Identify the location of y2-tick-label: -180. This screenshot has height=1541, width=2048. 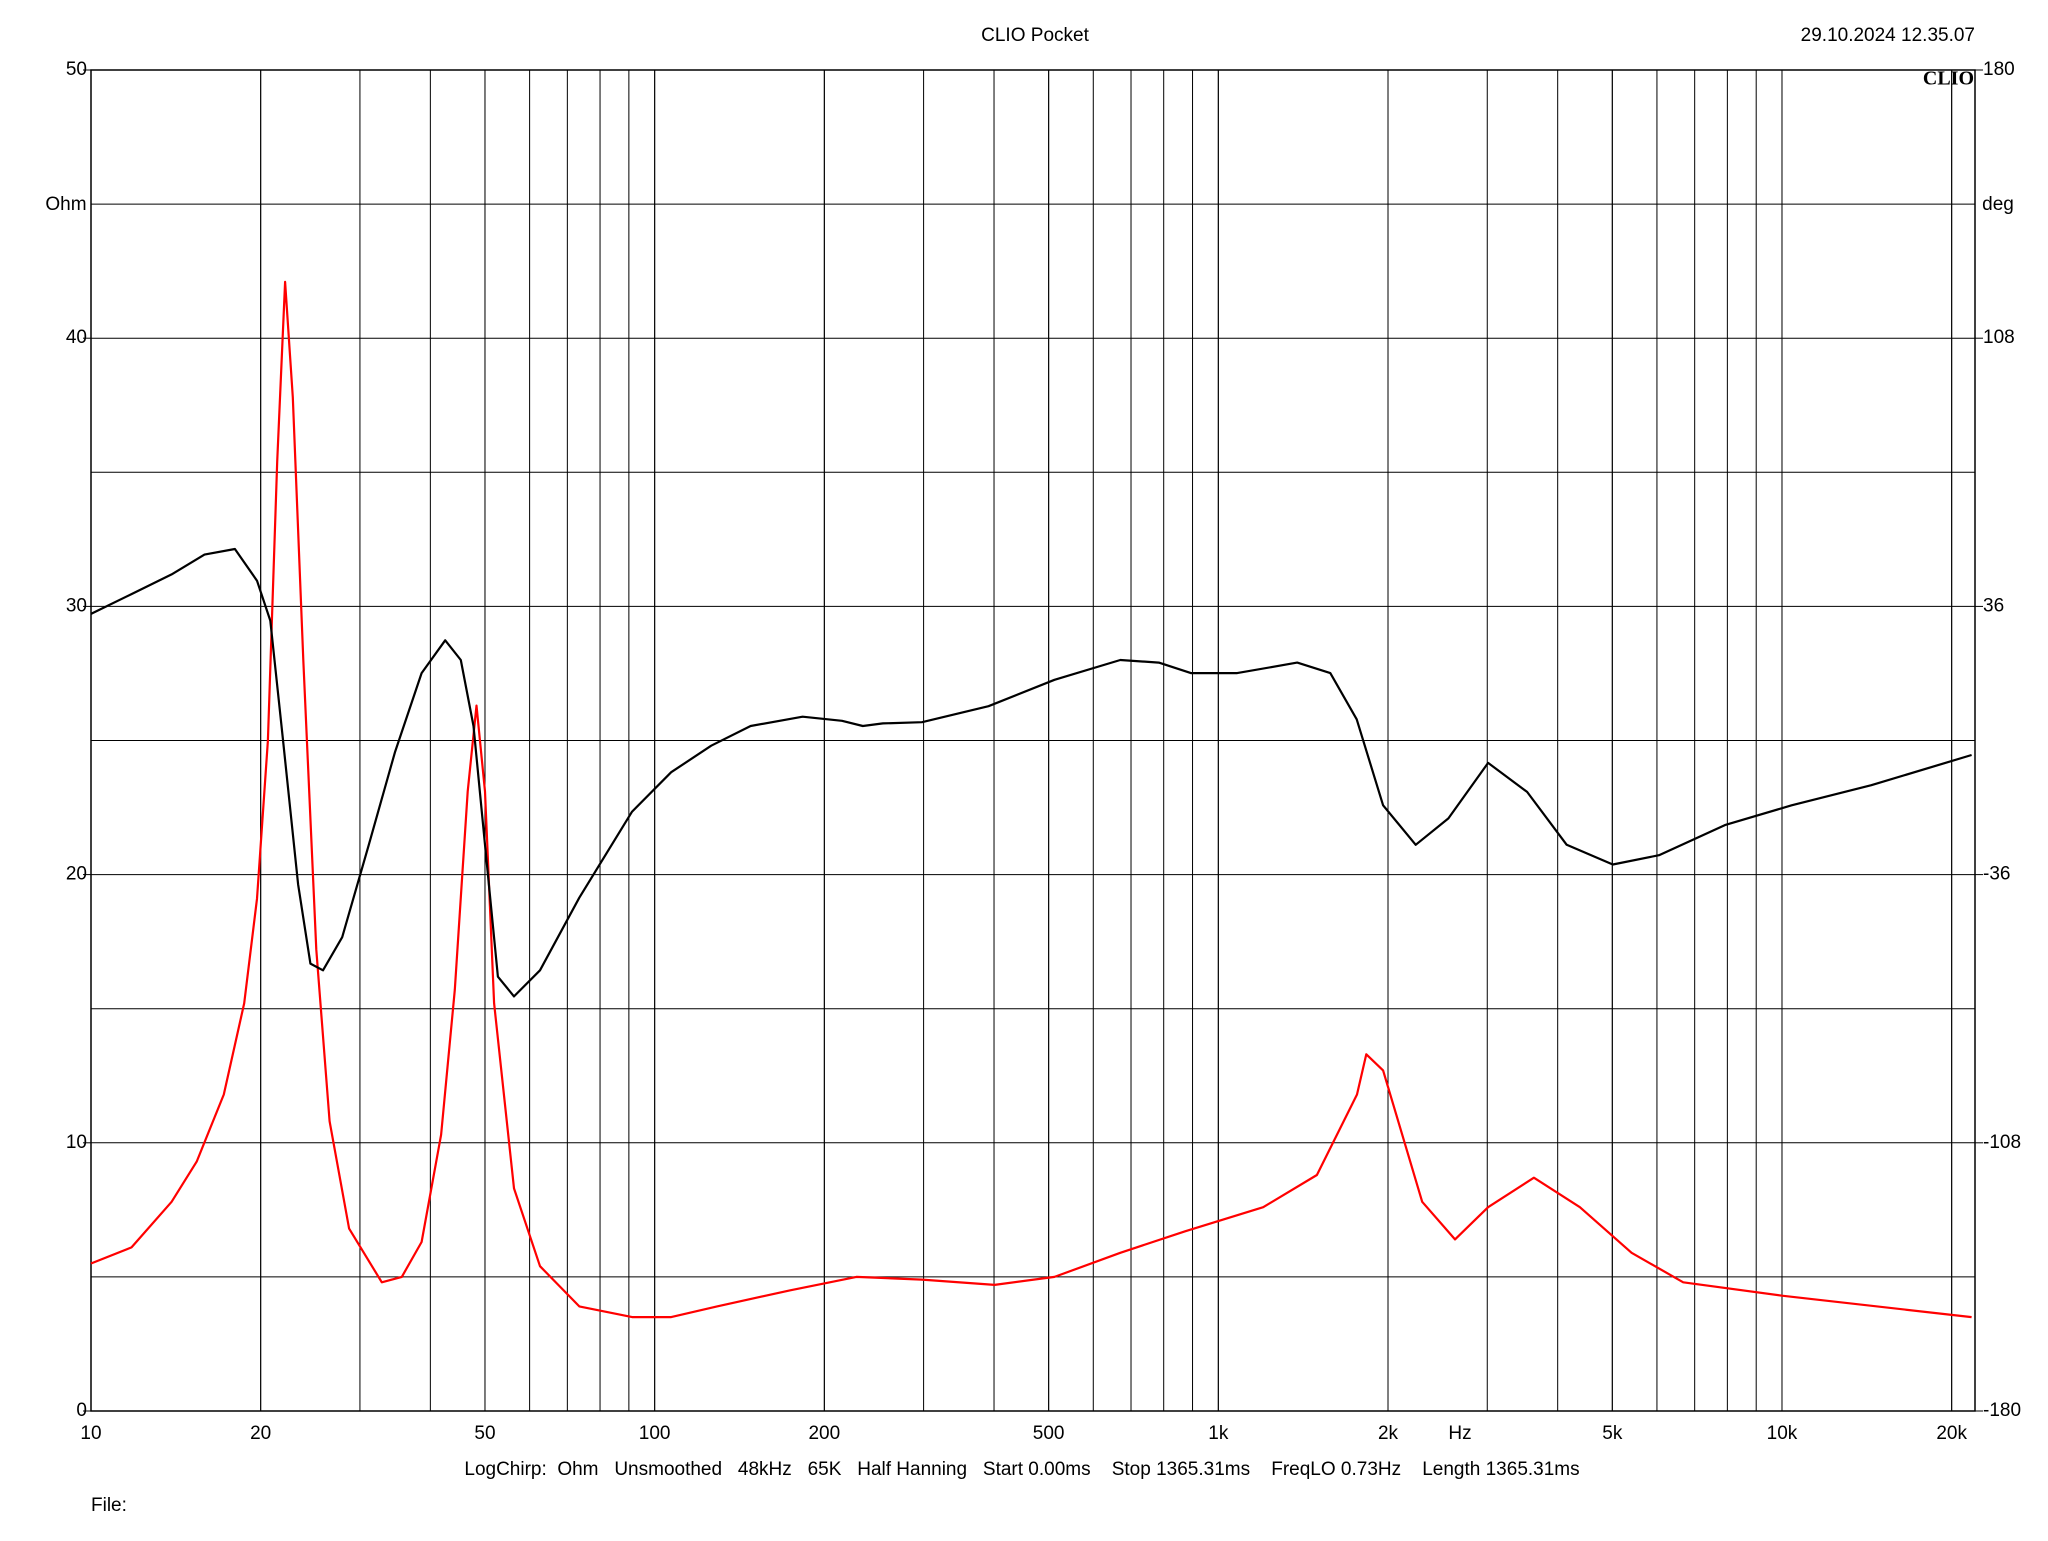
(2002, 1410).